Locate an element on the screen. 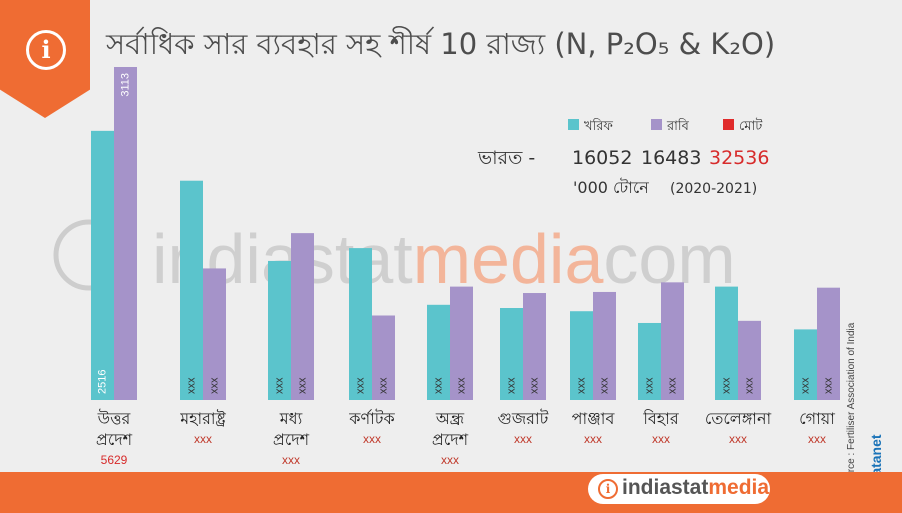 This screenshot has height=513, width=902. category-label: গুজরাট is located at coordinates (523, 418).